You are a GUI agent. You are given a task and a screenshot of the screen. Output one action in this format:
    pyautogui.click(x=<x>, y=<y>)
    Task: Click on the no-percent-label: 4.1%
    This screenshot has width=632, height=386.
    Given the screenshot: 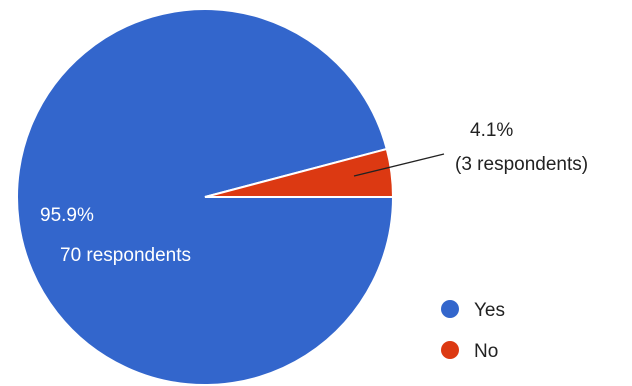 What is the action you would take?
    pyautogui.click(x=491, y=130)
    